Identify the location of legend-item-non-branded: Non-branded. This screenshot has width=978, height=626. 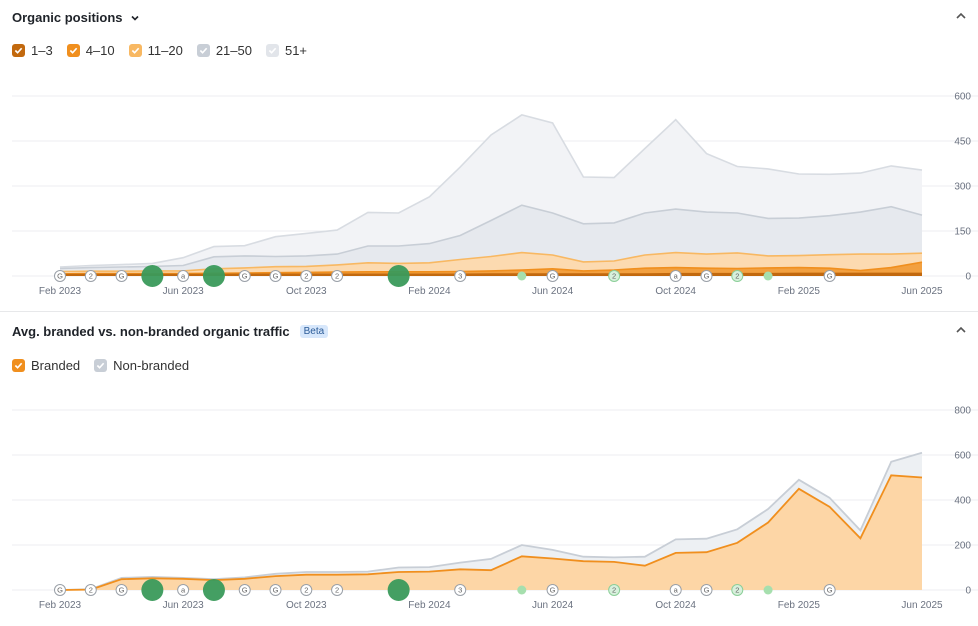
(141, 365).